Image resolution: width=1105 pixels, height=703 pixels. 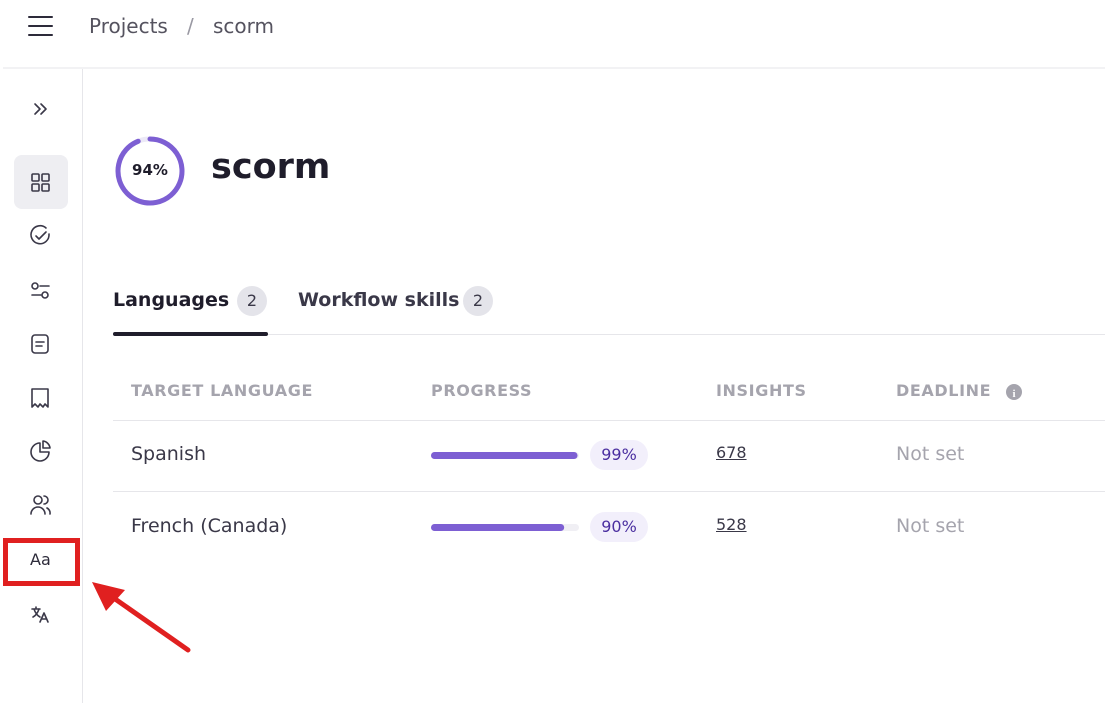 I want to click on reports-icon, so click(x=40, y=398).